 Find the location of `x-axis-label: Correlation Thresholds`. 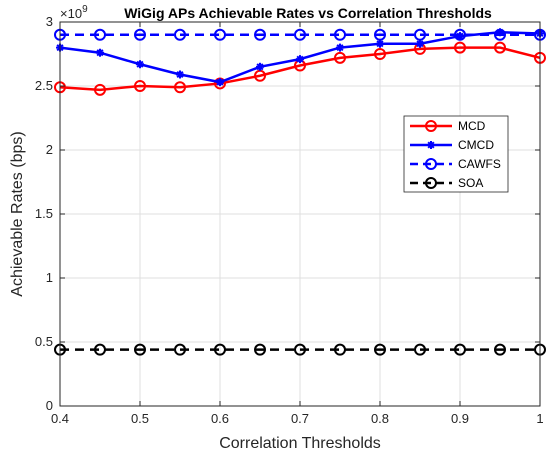

x-axis-label: Correlation Thresholds is located at coordinates (300, 443).